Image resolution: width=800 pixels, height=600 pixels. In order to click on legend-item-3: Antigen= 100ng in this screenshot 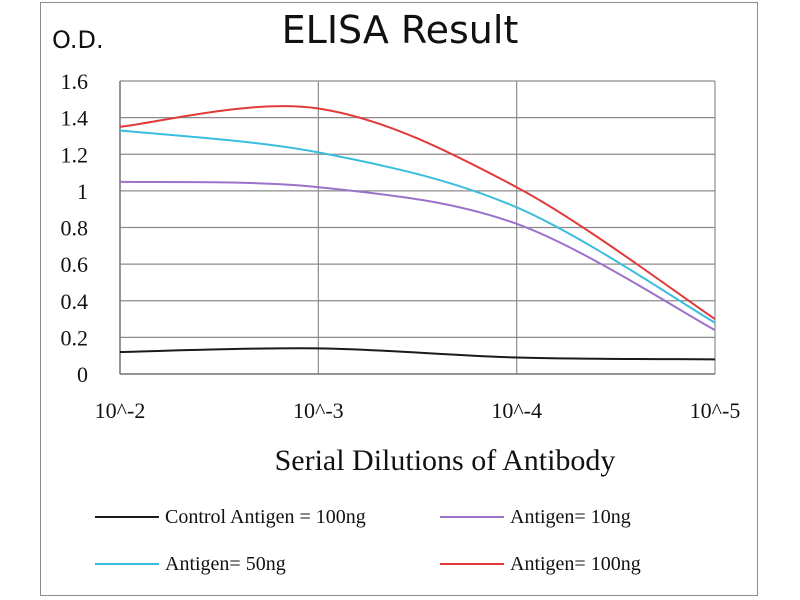, I will do `click(540, 564)`.